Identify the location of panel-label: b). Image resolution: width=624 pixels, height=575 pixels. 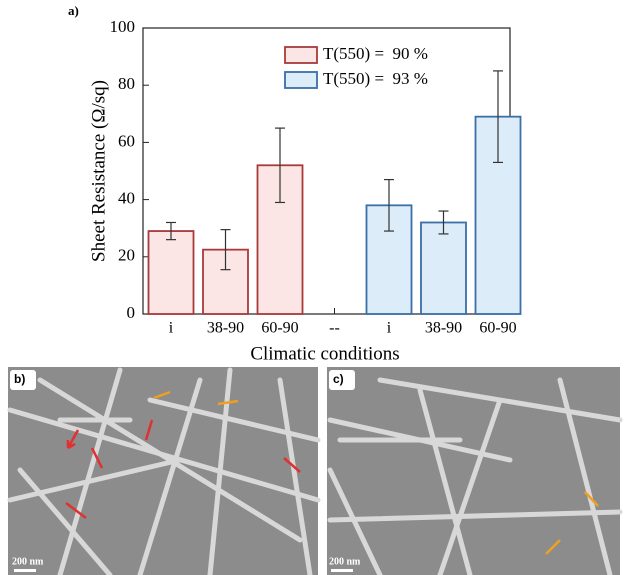
(19, 379).